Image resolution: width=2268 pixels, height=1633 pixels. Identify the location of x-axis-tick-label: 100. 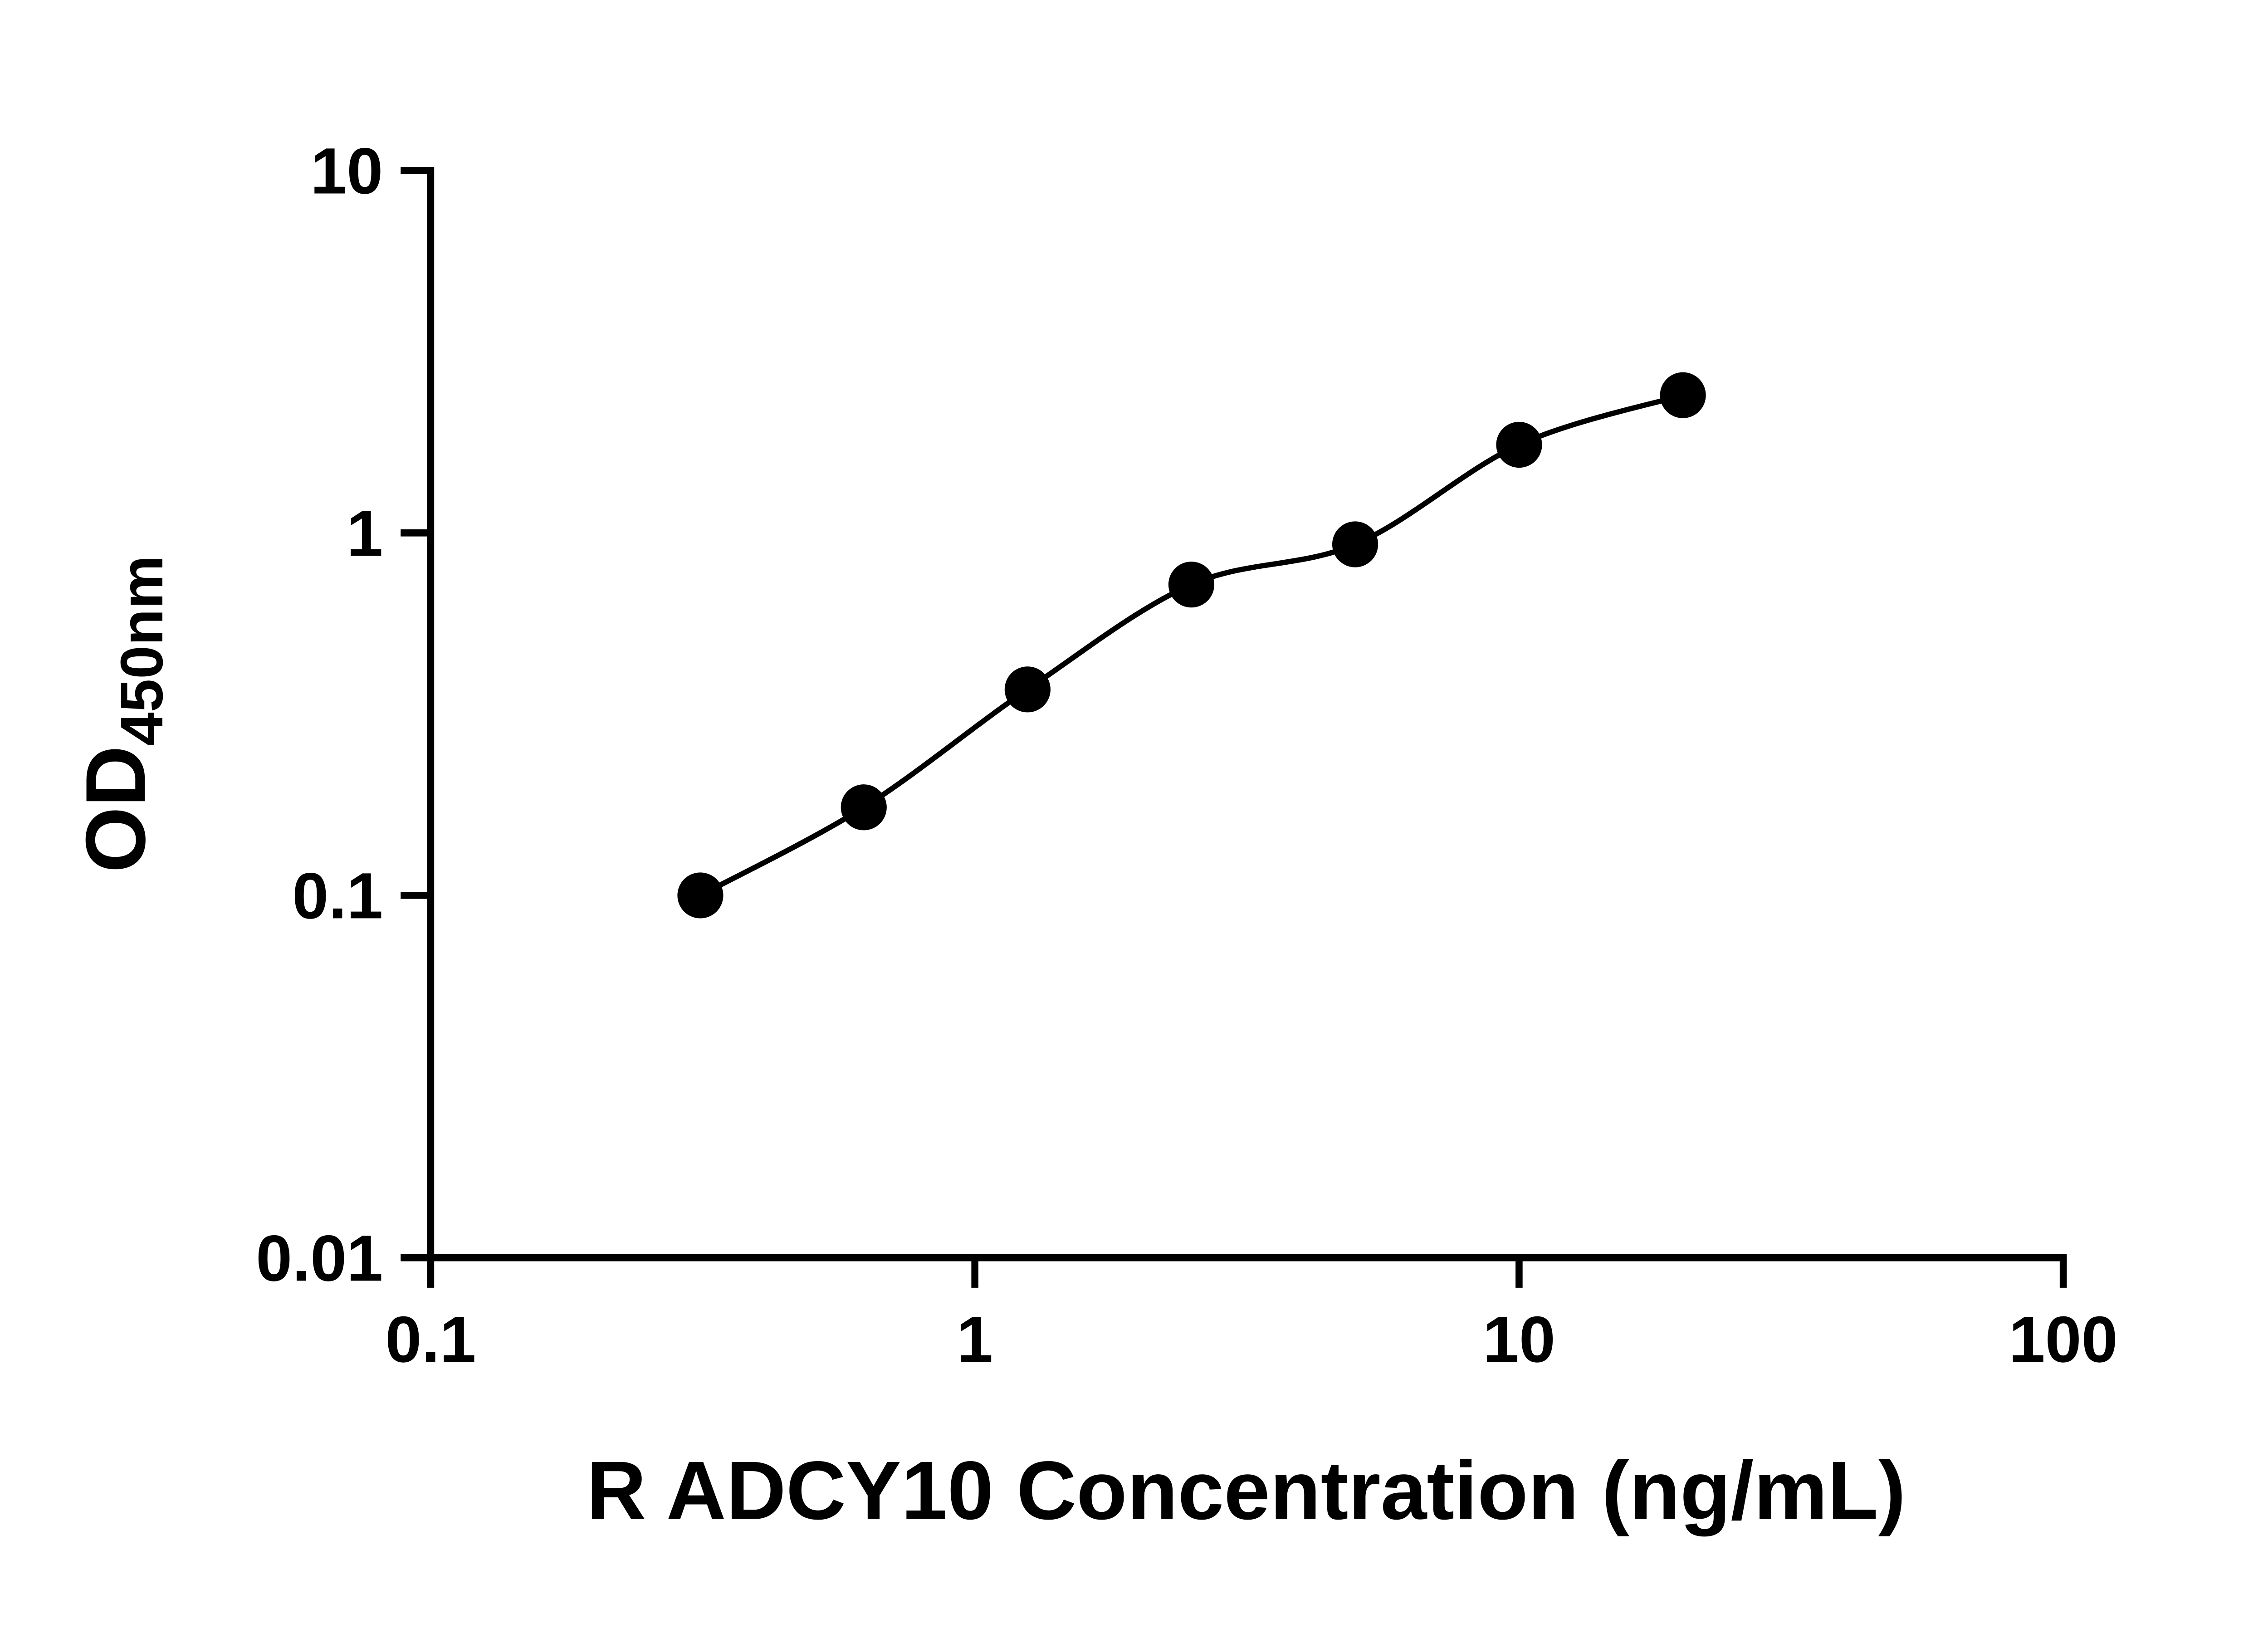
(2063, 1339).